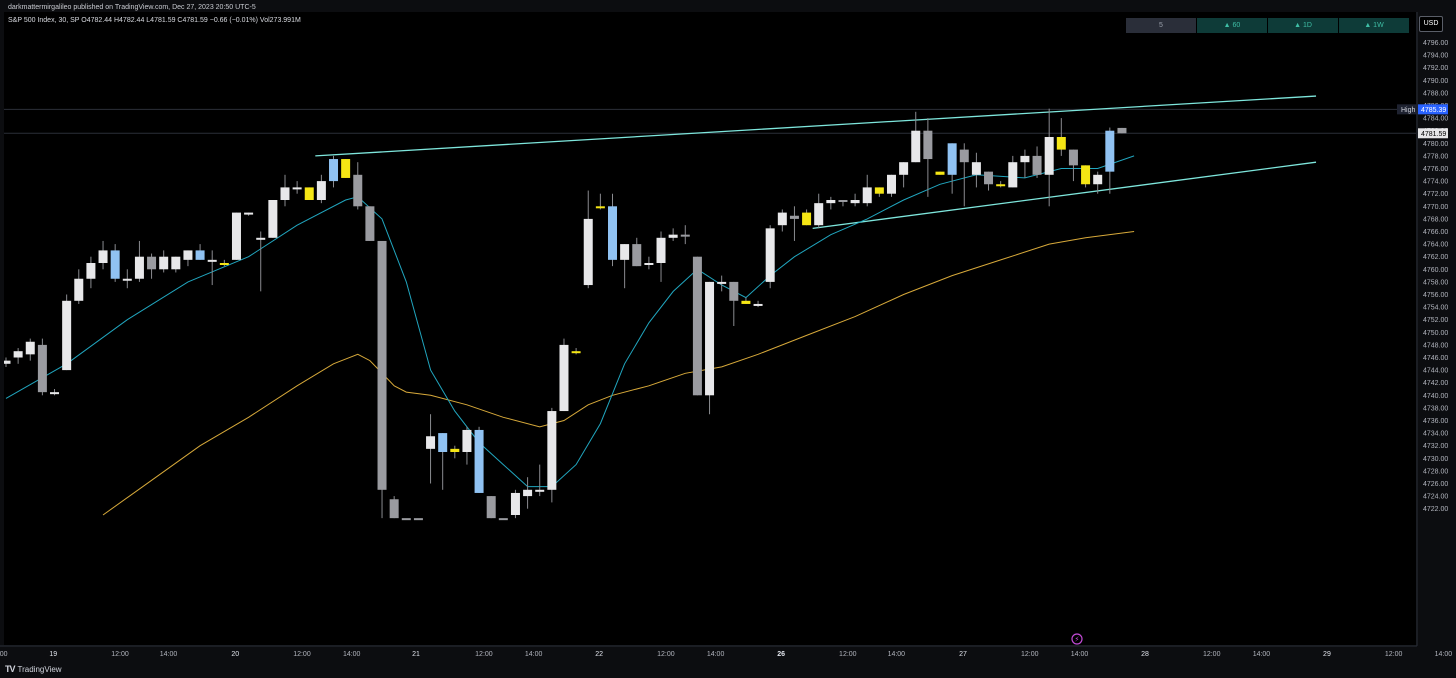 The width and height of the screenshot is (1456, 678). What do you see at coordinates (1435, 446) in the screenshot?
I see `y-tick-label: 4732.00` at bounding box center [1435, 446].